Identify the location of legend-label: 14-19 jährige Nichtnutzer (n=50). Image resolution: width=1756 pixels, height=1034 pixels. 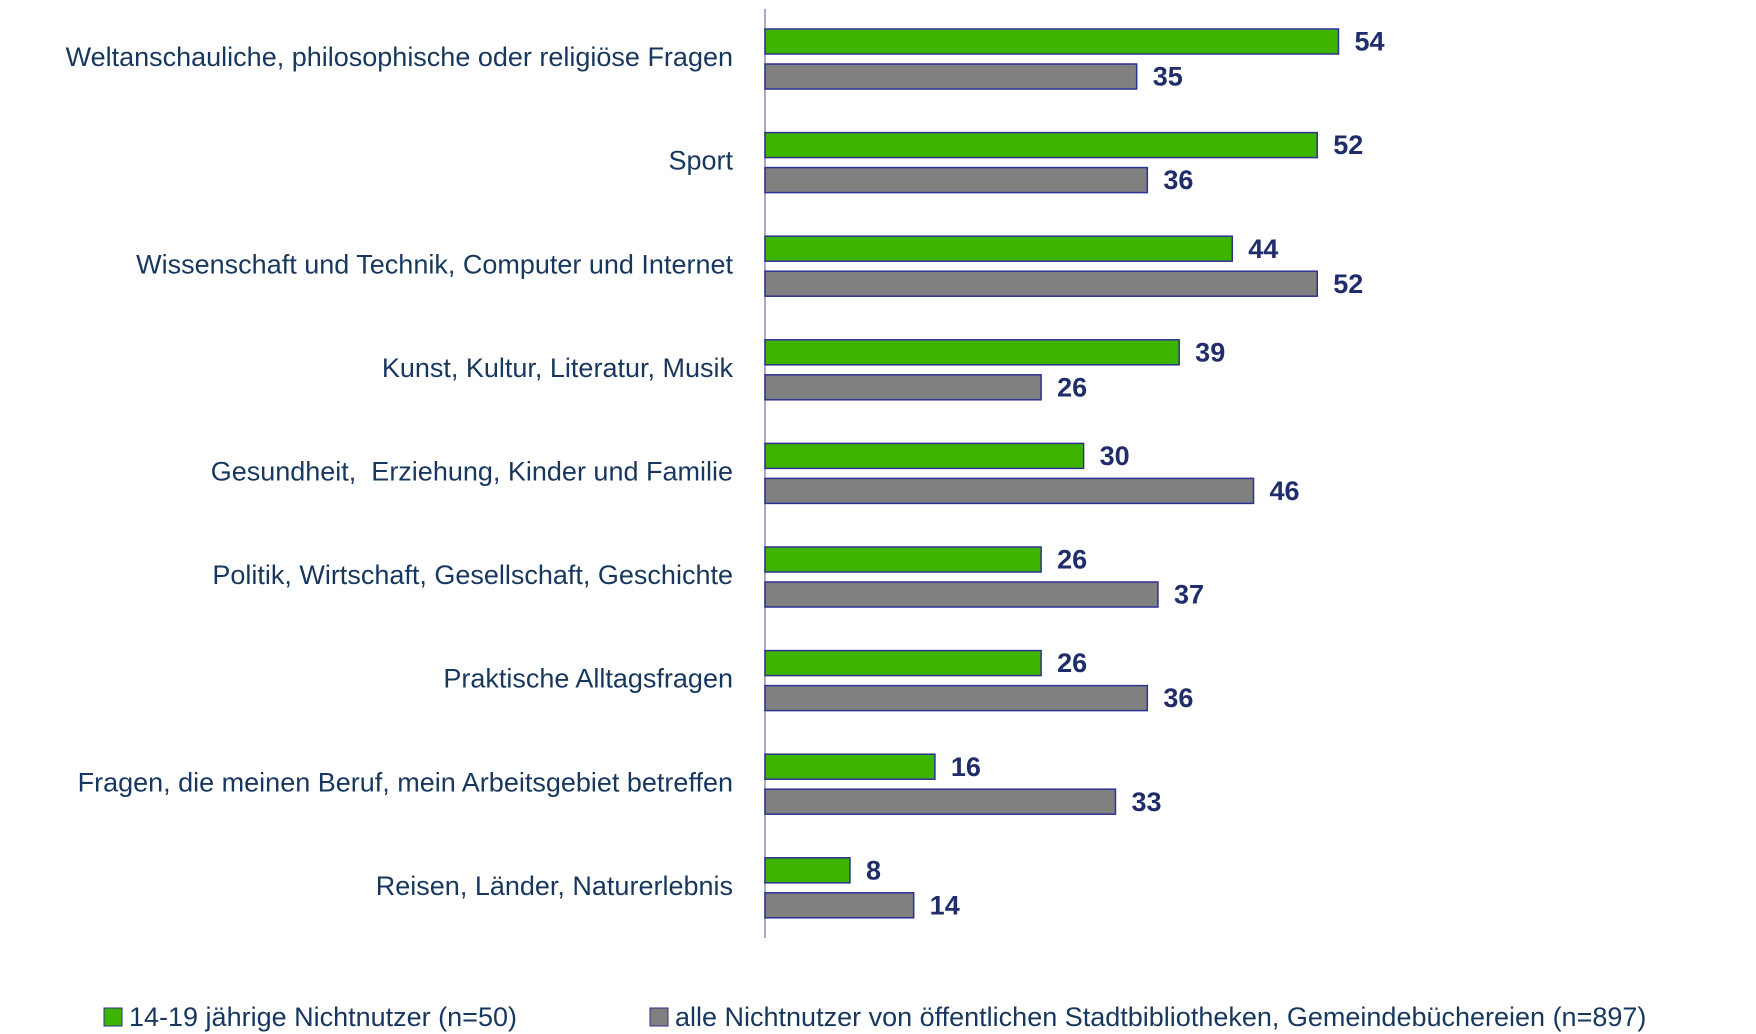
(323, 1017).